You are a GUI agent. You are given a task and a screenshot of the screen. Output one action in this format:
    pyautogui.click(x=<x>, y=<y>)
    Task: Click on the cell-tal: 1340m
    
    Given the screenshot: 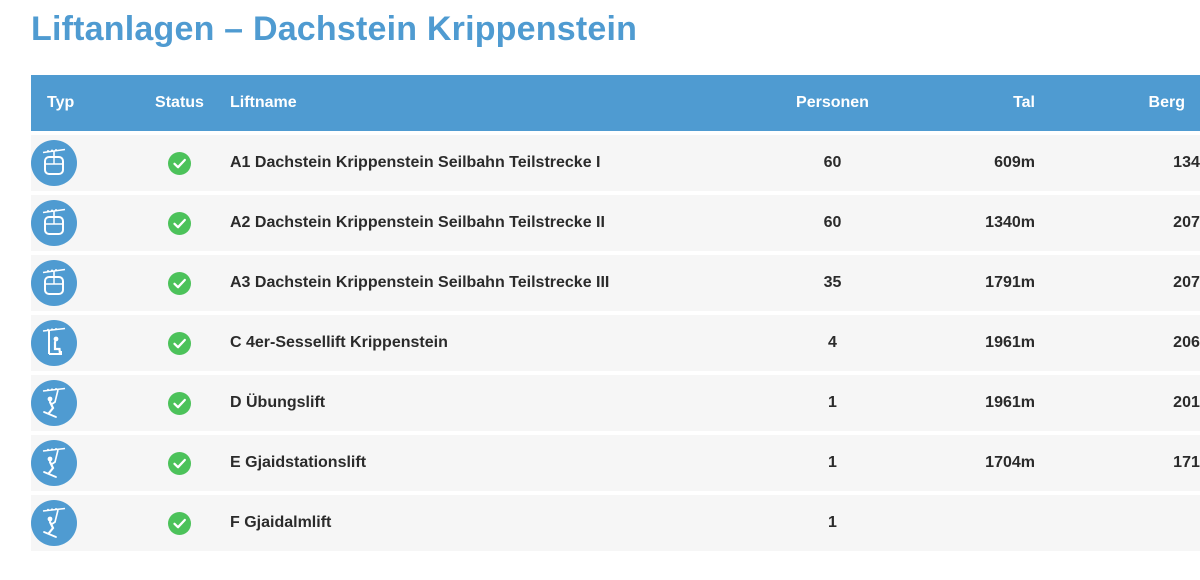 What is the action you would take?
    pyautogui.click(x=970, y=221)
    